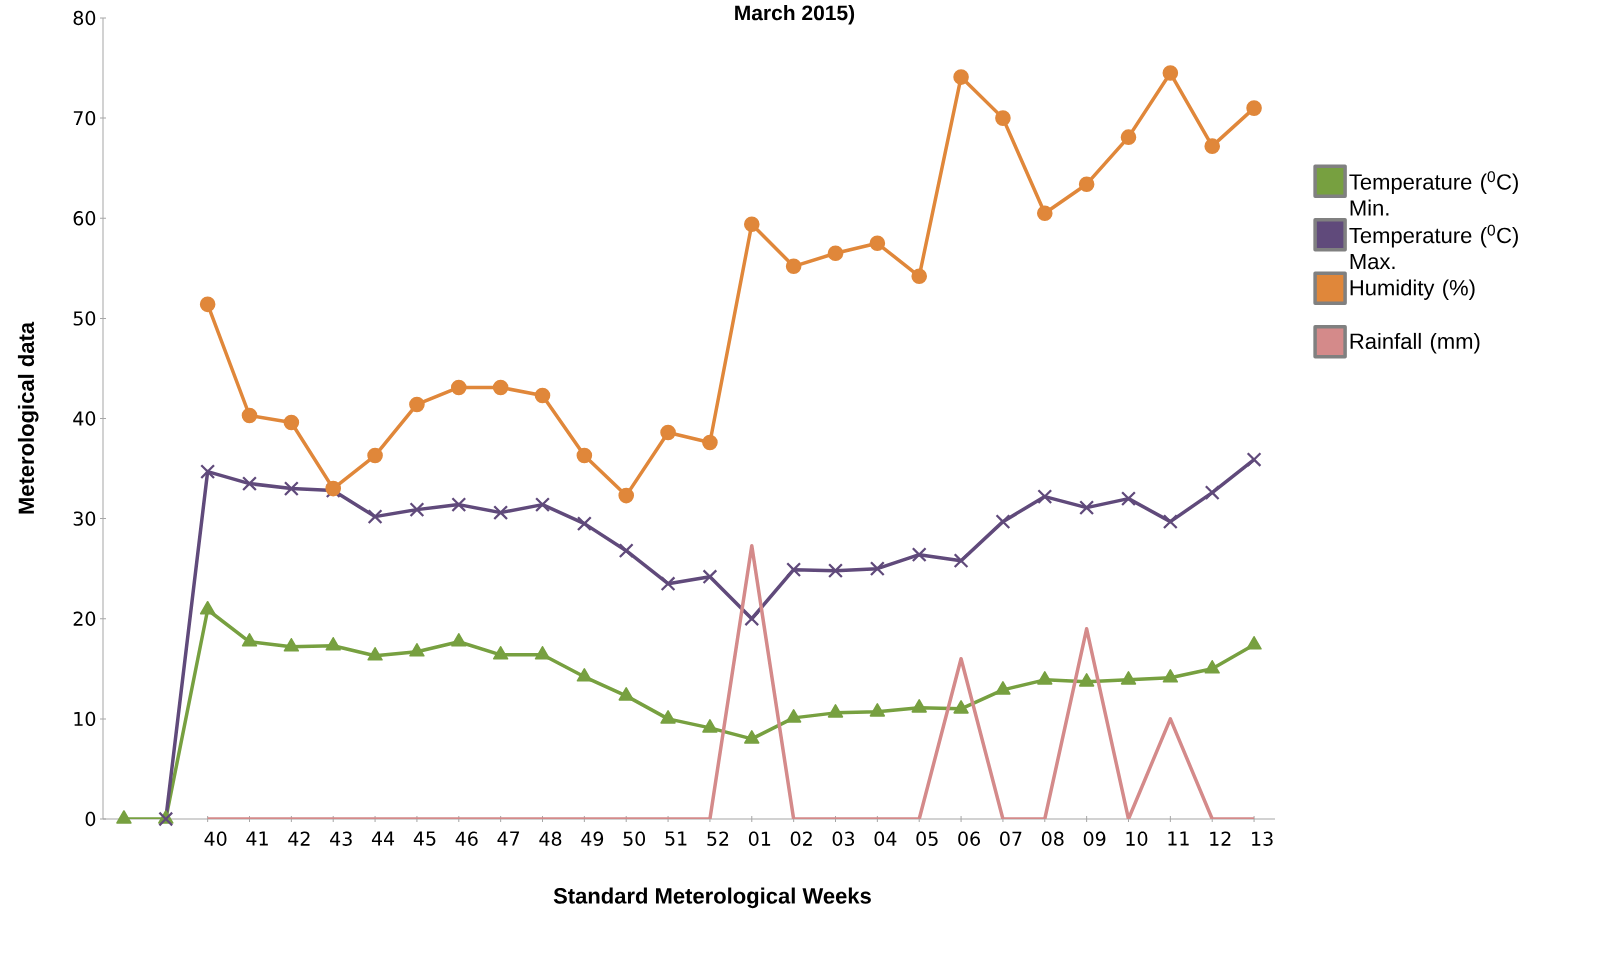 This screenshot has height=956, width=1608. What do you see at coordinates (801, 838) in the screenshot?
I see `x-tick-label: 02` at bounding box center [801, 838].